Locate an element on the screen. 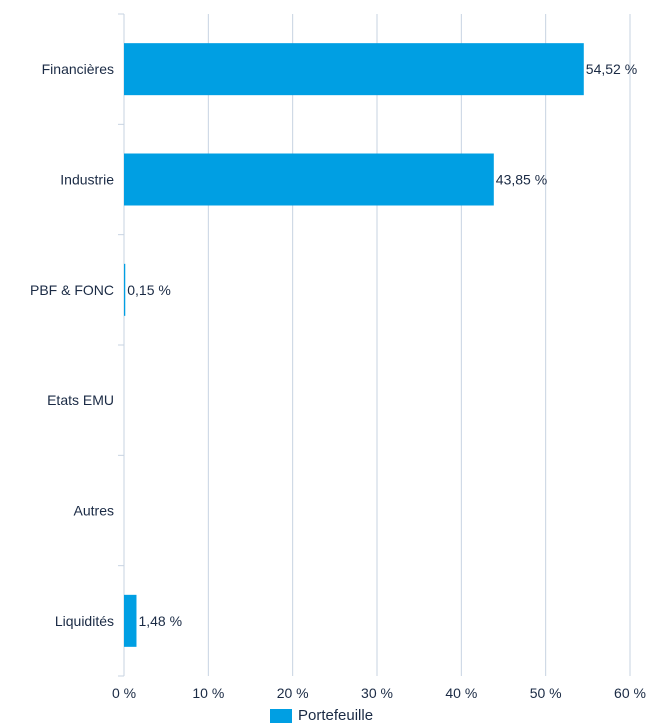  data-label: 54,52 % is located at coordinates (611, 69).